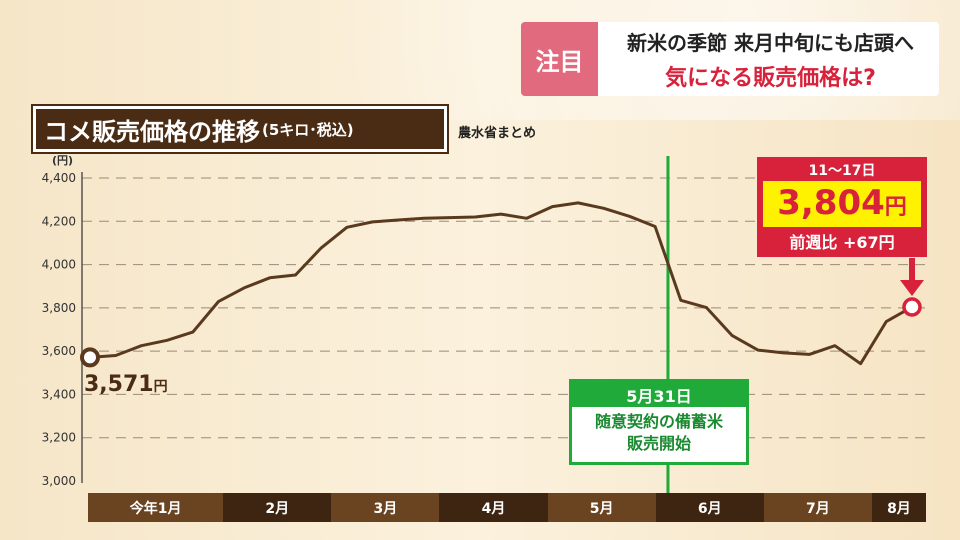  Describe the element at coordinates (62, 160) in the screenshot. I see `y-axis-unit: (円)` at that location.